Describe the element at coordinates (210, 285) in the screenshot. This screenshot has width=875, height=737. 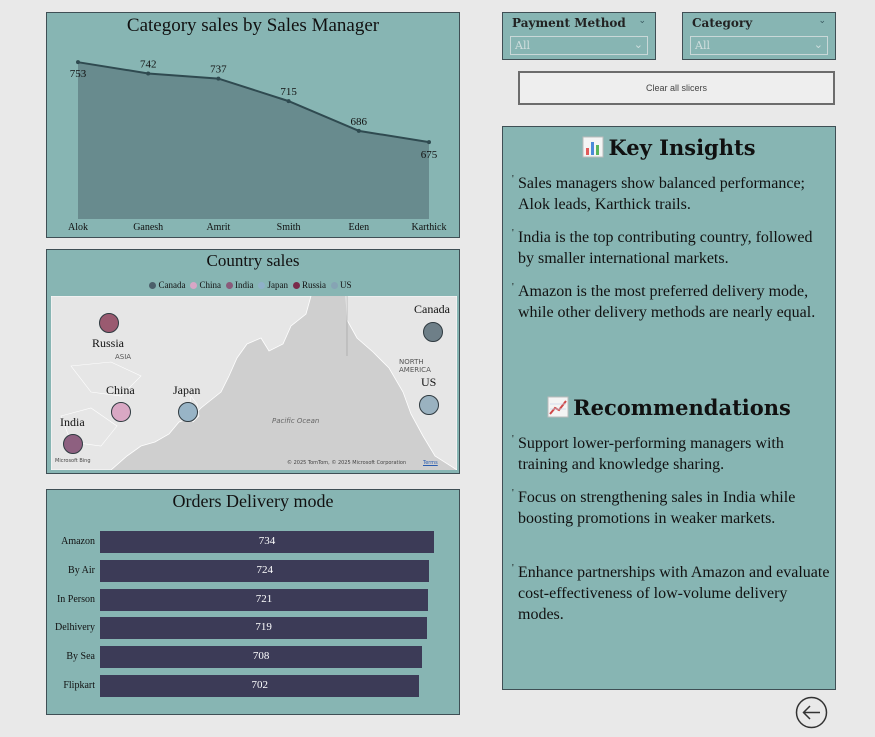
I see `legend-label: China` at that location.